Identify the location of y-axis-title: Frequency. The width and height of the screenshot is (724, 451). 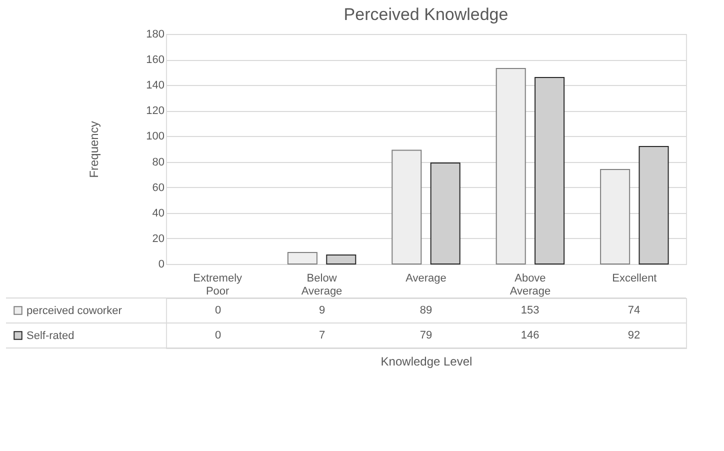
(94, 149).